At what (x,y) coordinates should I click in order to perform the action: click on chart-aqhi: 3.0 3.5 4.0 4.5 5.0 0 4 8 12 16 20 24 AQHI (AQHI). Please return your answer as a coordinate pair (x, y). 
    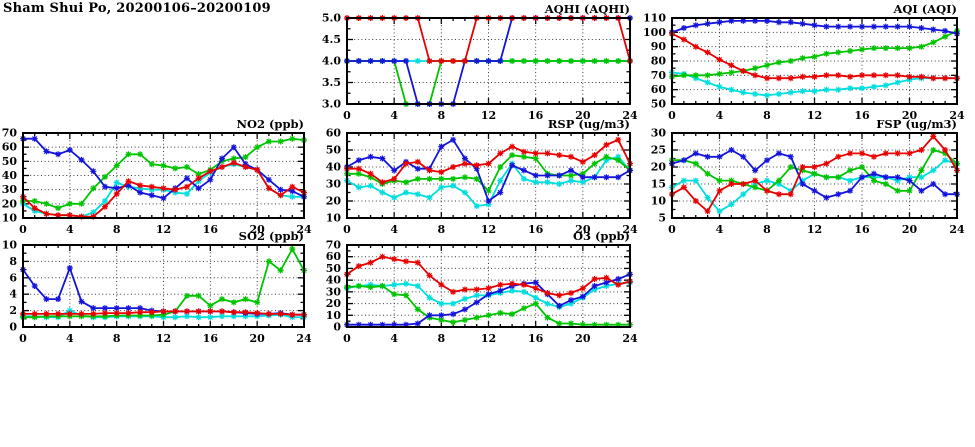
    Looking at the image, I should click on (480, 62).